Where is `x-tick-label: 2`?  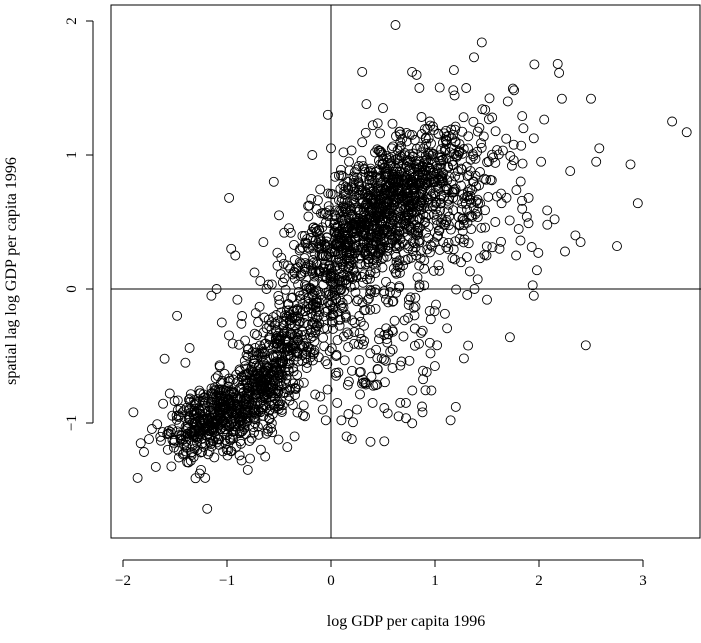 x-tick-label: 2 is located at coordinates (539, 581).